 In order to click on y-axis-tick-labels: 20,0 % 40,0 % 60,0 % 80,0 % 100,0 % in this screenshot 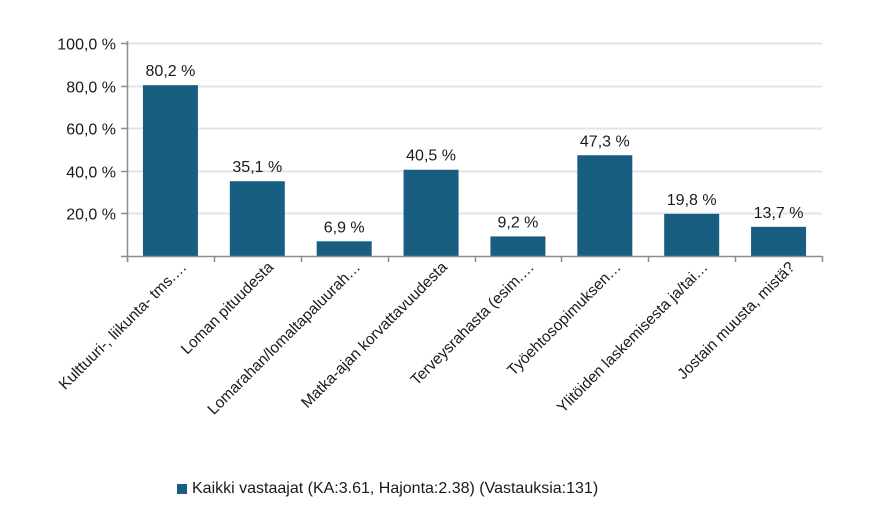, I will do `click(86, 130)`.